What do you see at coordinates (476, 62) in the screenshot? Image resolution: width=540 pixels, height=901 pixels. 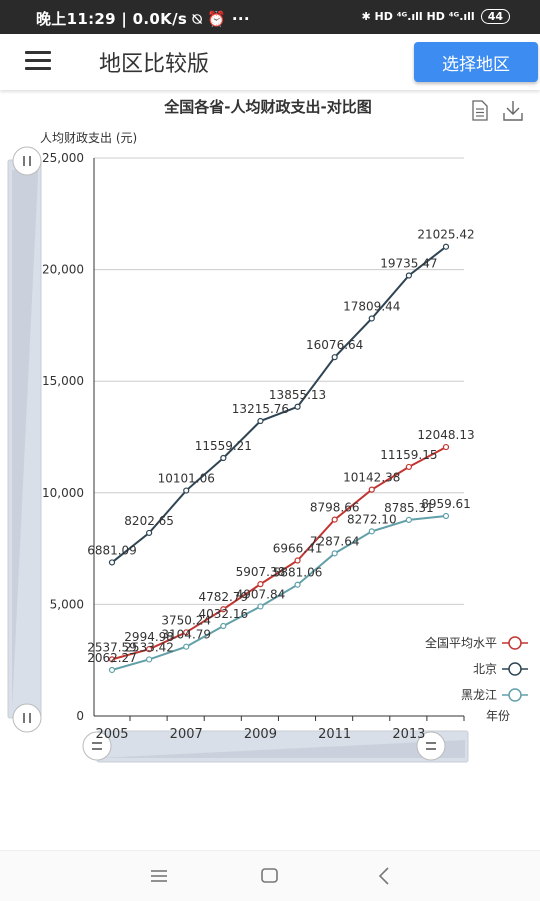 I see `select-region-button: 选择地区` at bounding box center [476, 62].